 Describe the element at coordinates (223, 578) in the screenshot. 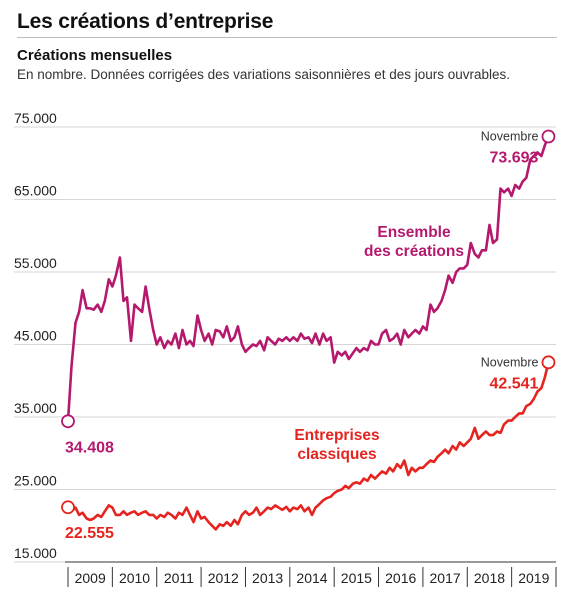

I see `x-tick-label: 2012` at that location.